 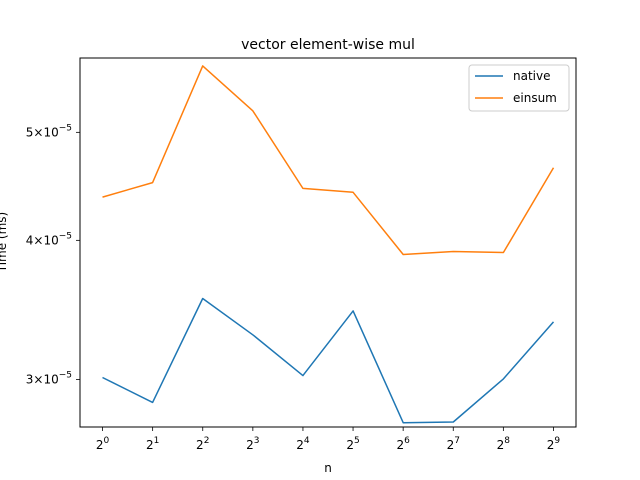 What do you see at coordinates (53, 255) in the screenshot?
I see `y-axis: 3×10−5 4×10−5 5×10−5` at bounding box center [53, 255].